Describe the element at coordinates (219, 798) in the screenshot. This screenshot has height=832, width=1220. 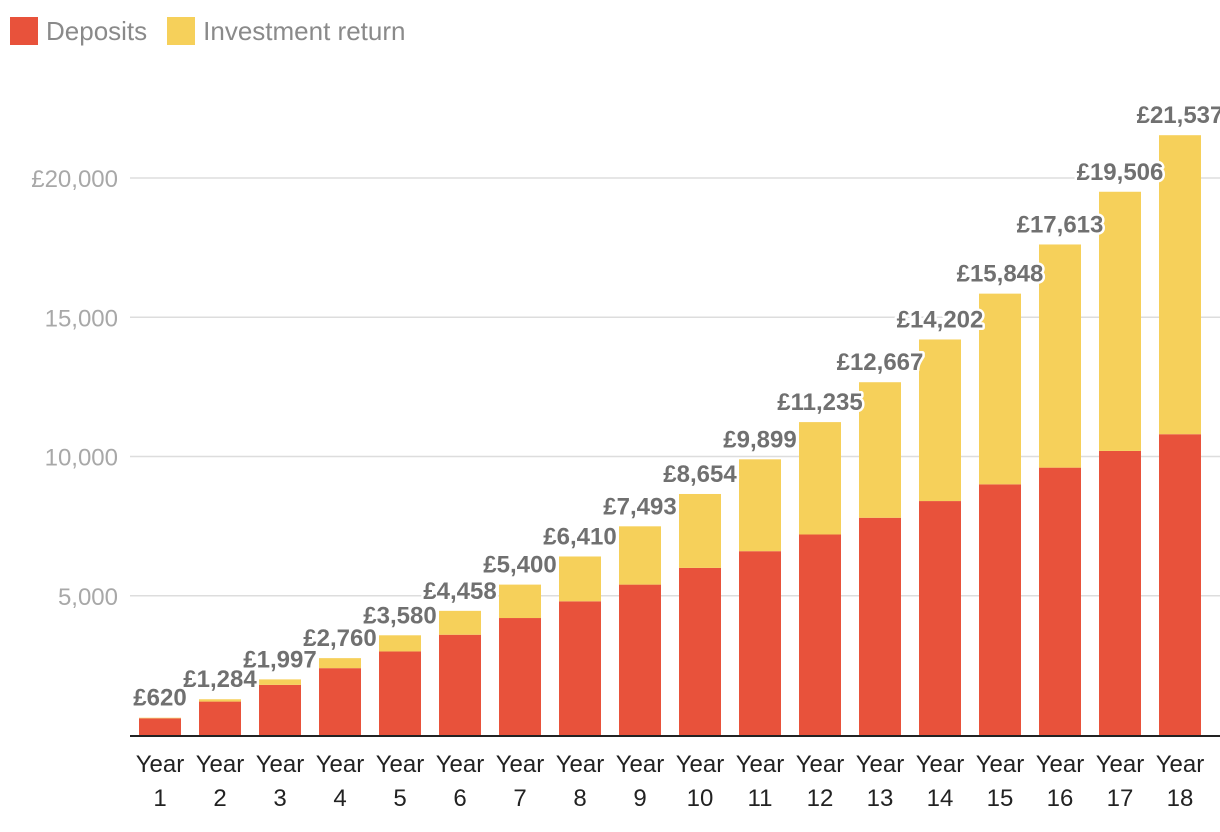
I see `x-tick-label-year-2-line2: 2` at that location.